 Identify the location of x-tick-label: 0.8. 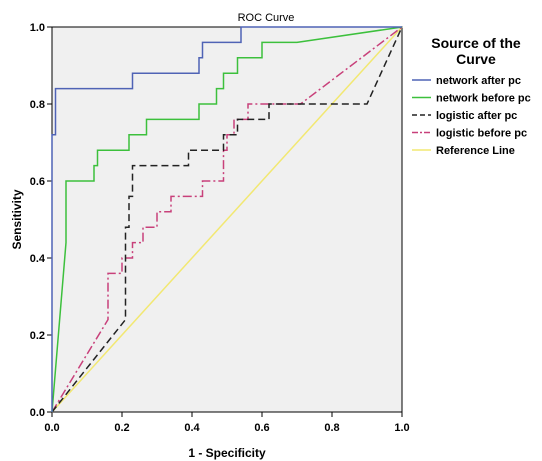
(331, 428).